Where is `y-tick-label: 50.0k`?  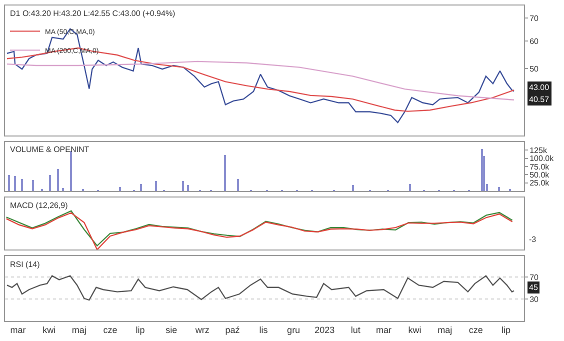 y-tick-label: 50.0k is located at coordinates (540, 175).